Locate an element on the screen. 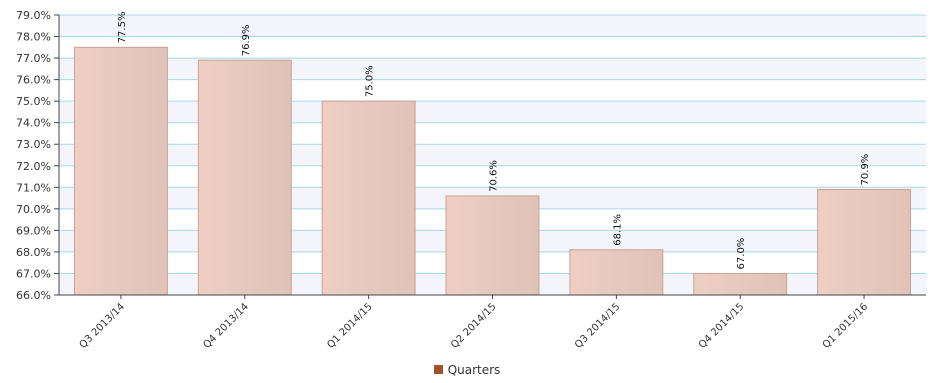  x-tick-label: Q4 2013/14 is located at coordinates (225, 325).